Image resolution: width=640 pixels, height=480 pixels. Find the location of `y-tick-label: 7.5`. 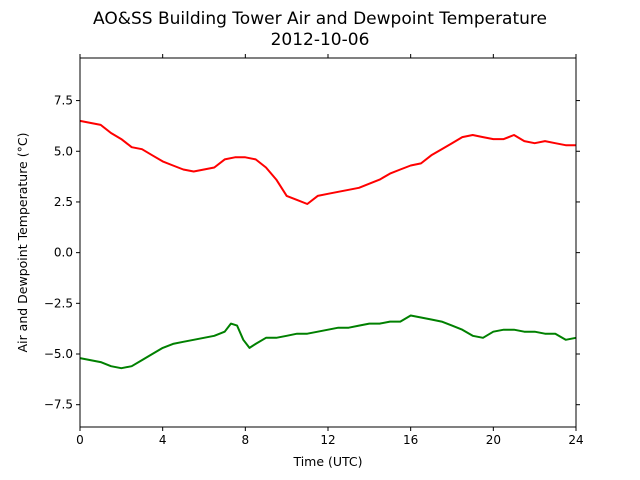

y-tick-label: 7.5 is located at coordinates (63, 101).